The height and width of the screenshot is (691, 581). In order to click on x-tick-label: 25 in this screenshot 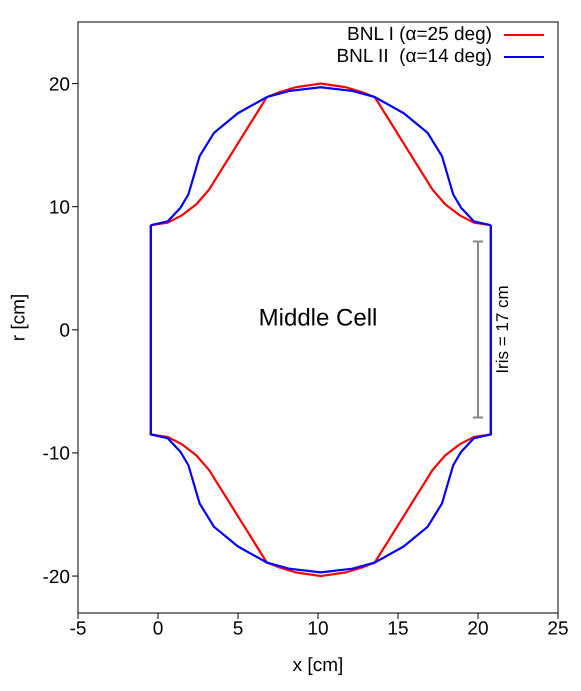, I will do `click(558, 629)`.